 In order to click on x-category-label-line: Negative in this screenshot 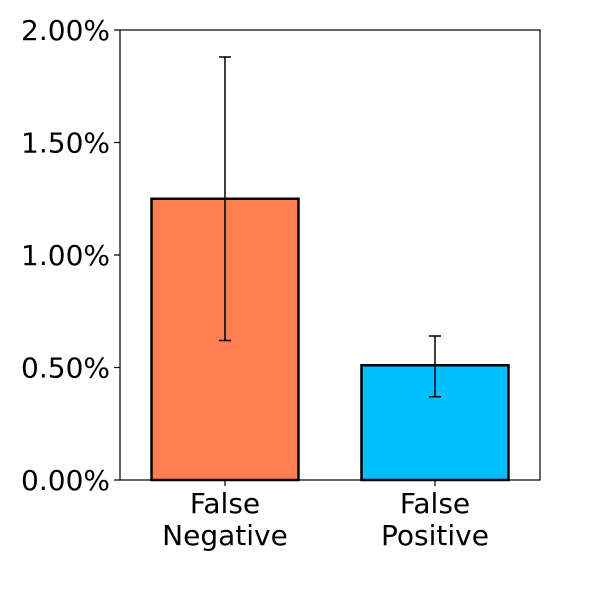, I will do `click(225, 535)`.